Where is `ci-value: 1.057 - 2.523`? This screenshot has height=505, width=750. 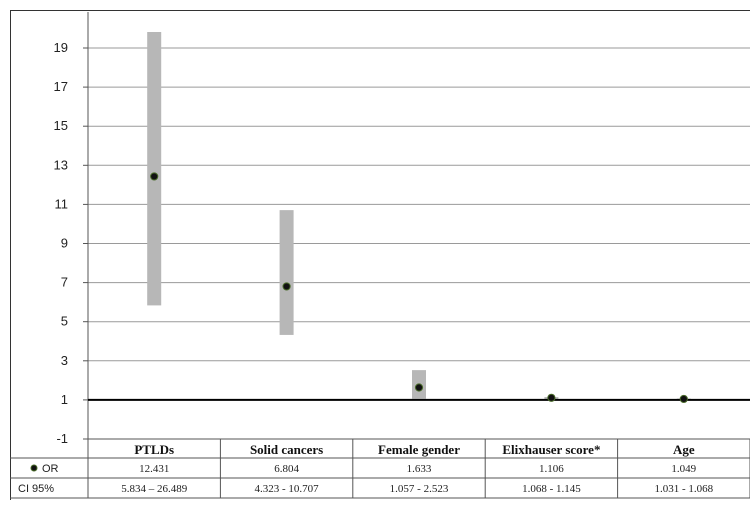 ci-value: 1.057 - 2.523 is located at coordinates (419, 489).